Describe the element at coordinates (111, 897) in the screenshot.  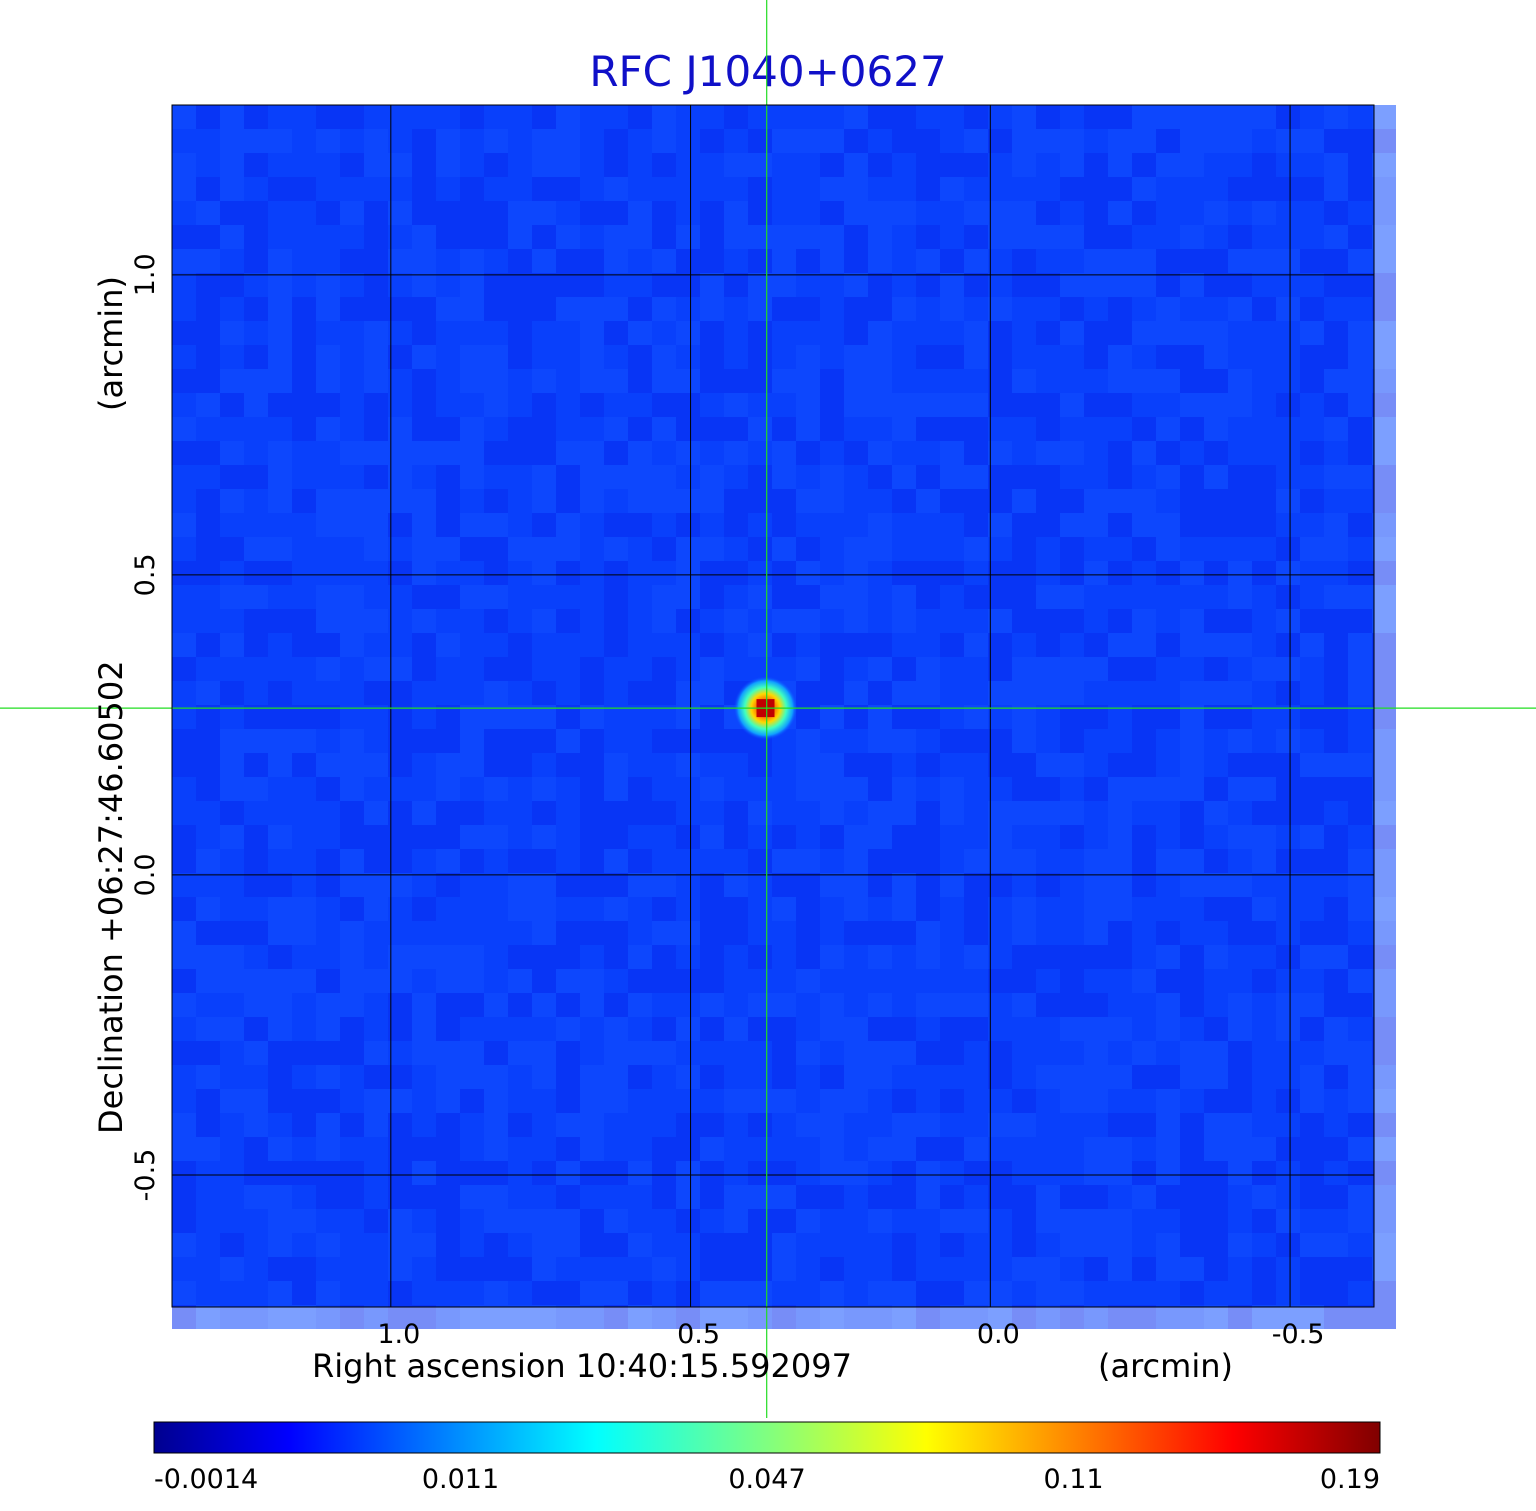
I see `y-axis-label: Declination +06:27:46.60502` at that location.